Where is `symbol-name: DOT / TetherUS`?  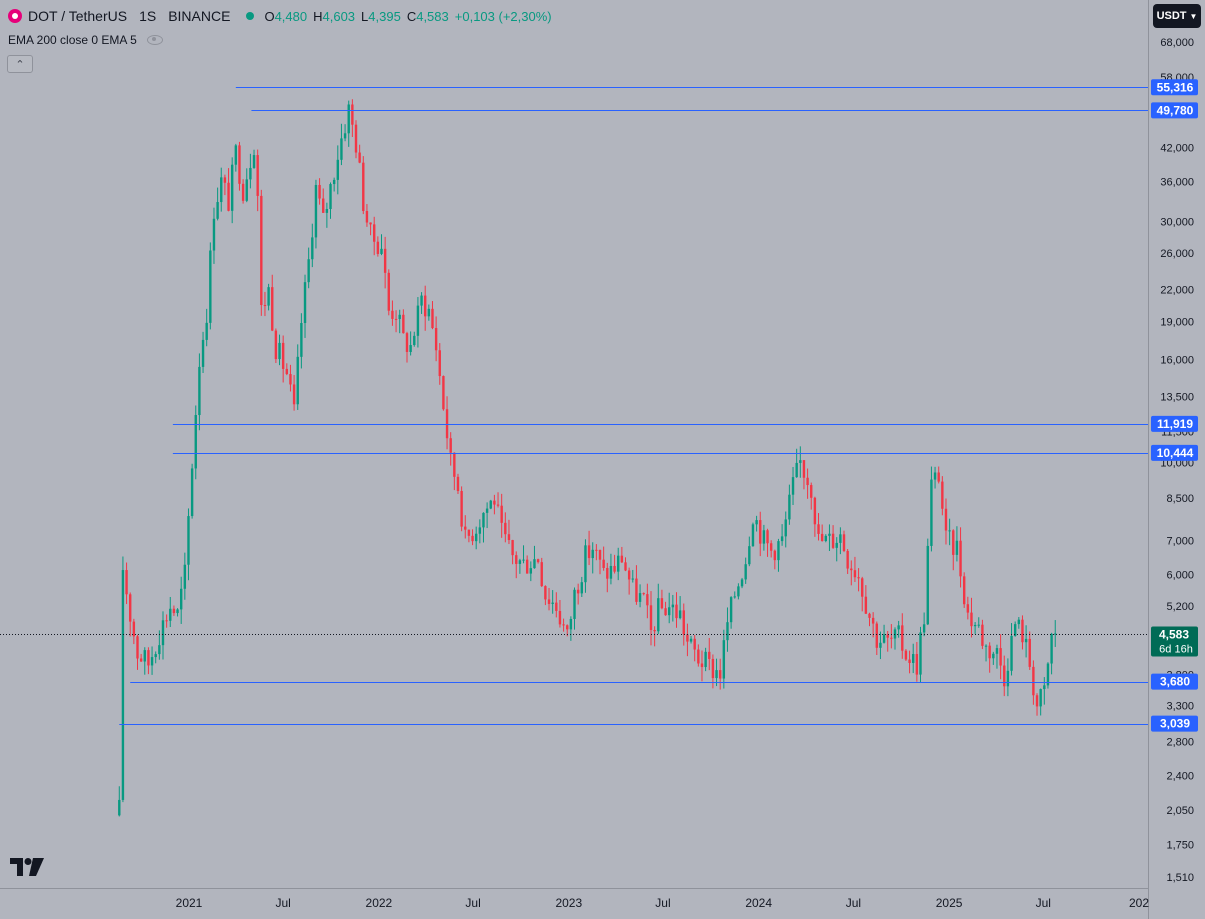
symbol-name: DOT / TetherUS is located at coordinates (78, 16).